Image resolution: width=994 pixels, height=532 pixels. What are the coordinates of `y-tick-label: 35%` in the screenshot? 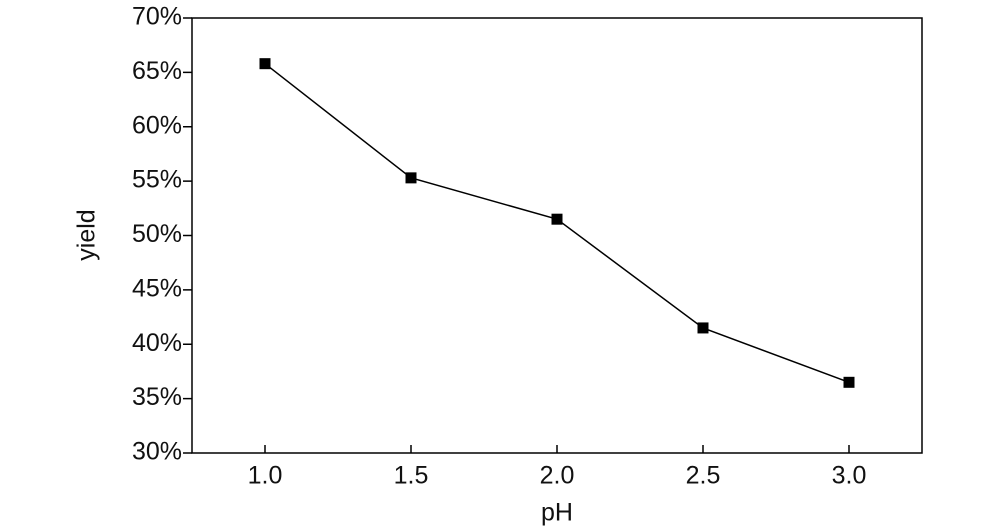 It's located at (157, 397).